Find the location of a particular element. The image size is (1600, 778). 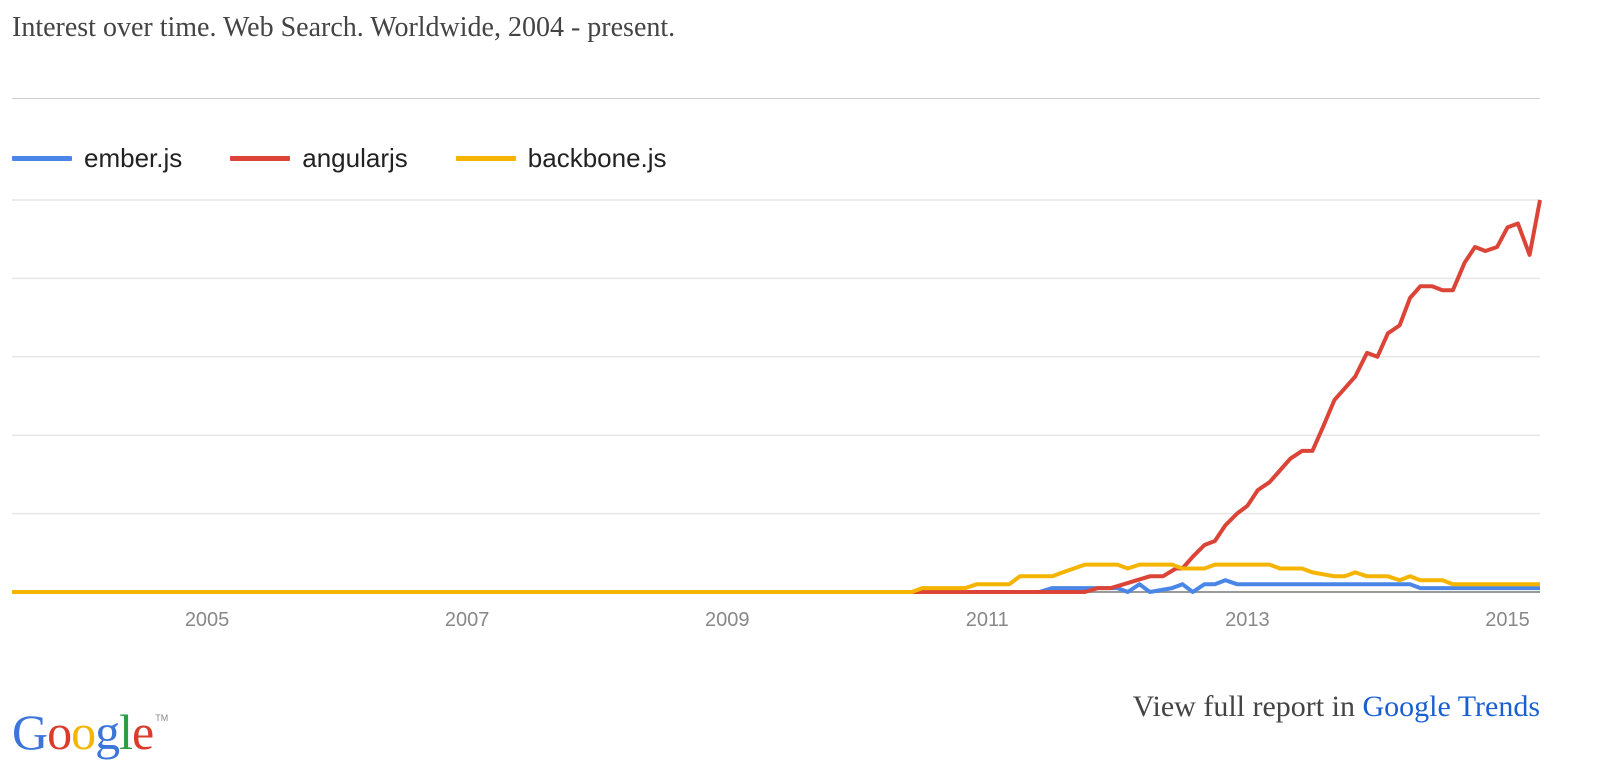

legend-item-angularjs: angularjs is located at coordinates (319, 158).